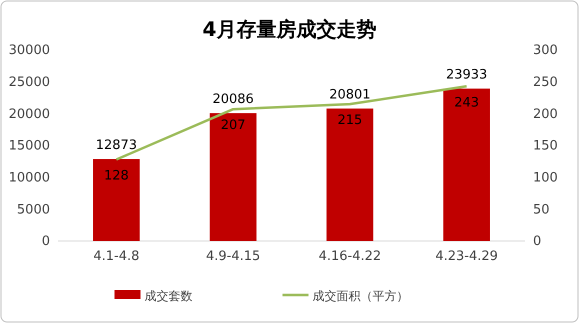 The height and width of the screenshot is (323, 579). Describe the element at coordinates (116, 176) in the screenshot. I see `data-label: 128` at that location.